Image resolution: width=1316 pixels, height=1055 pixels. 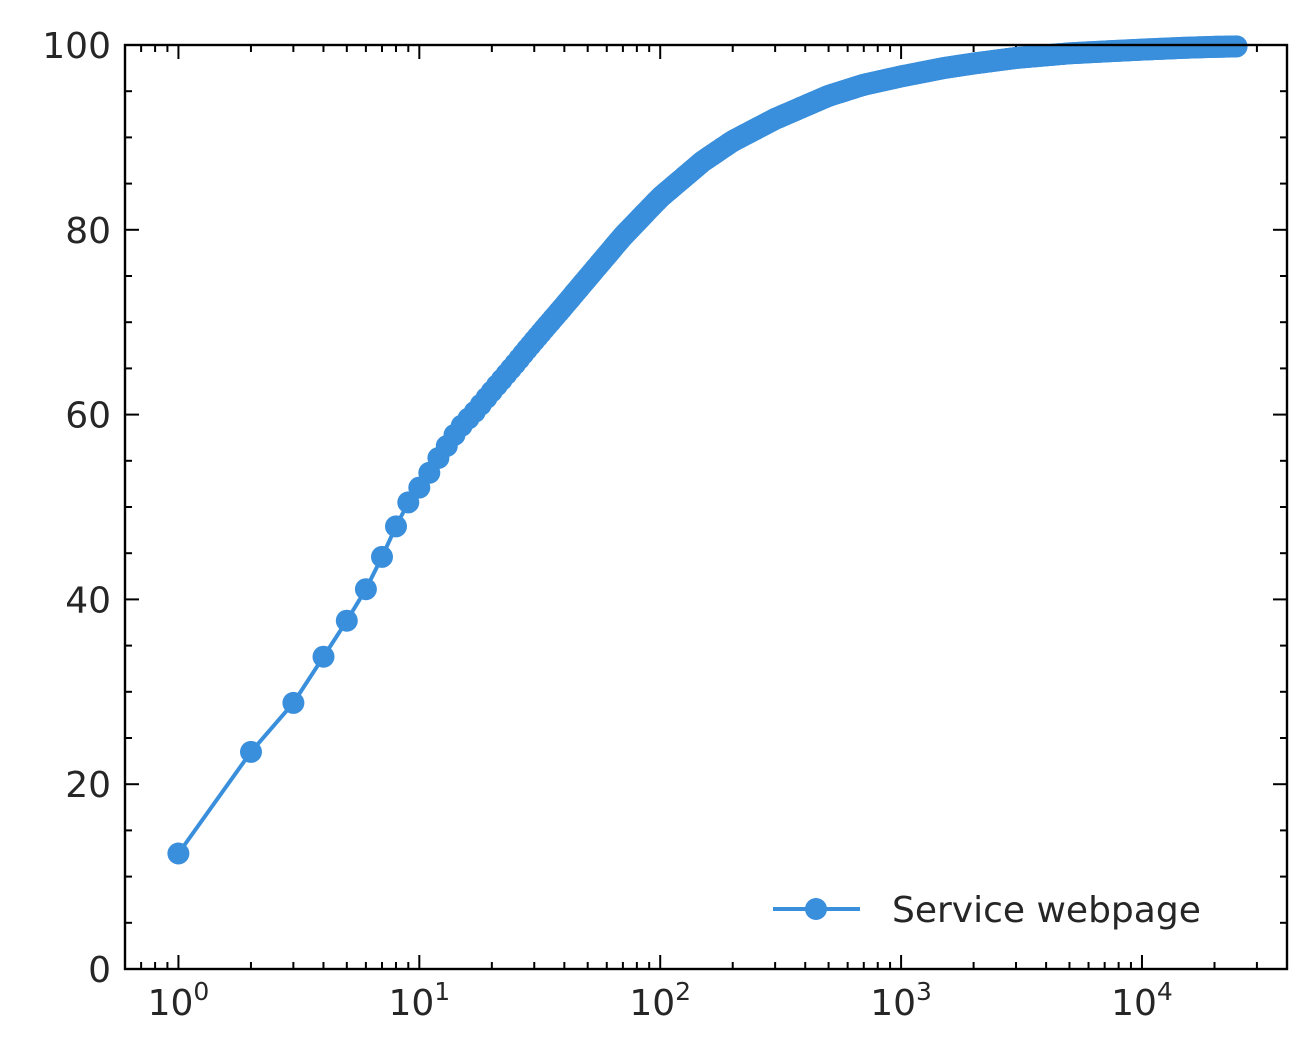 What do you see at coordinates (88, 600) in the screenshot?
I see `y-tick-label: 40` at bounding box center [88, 600].